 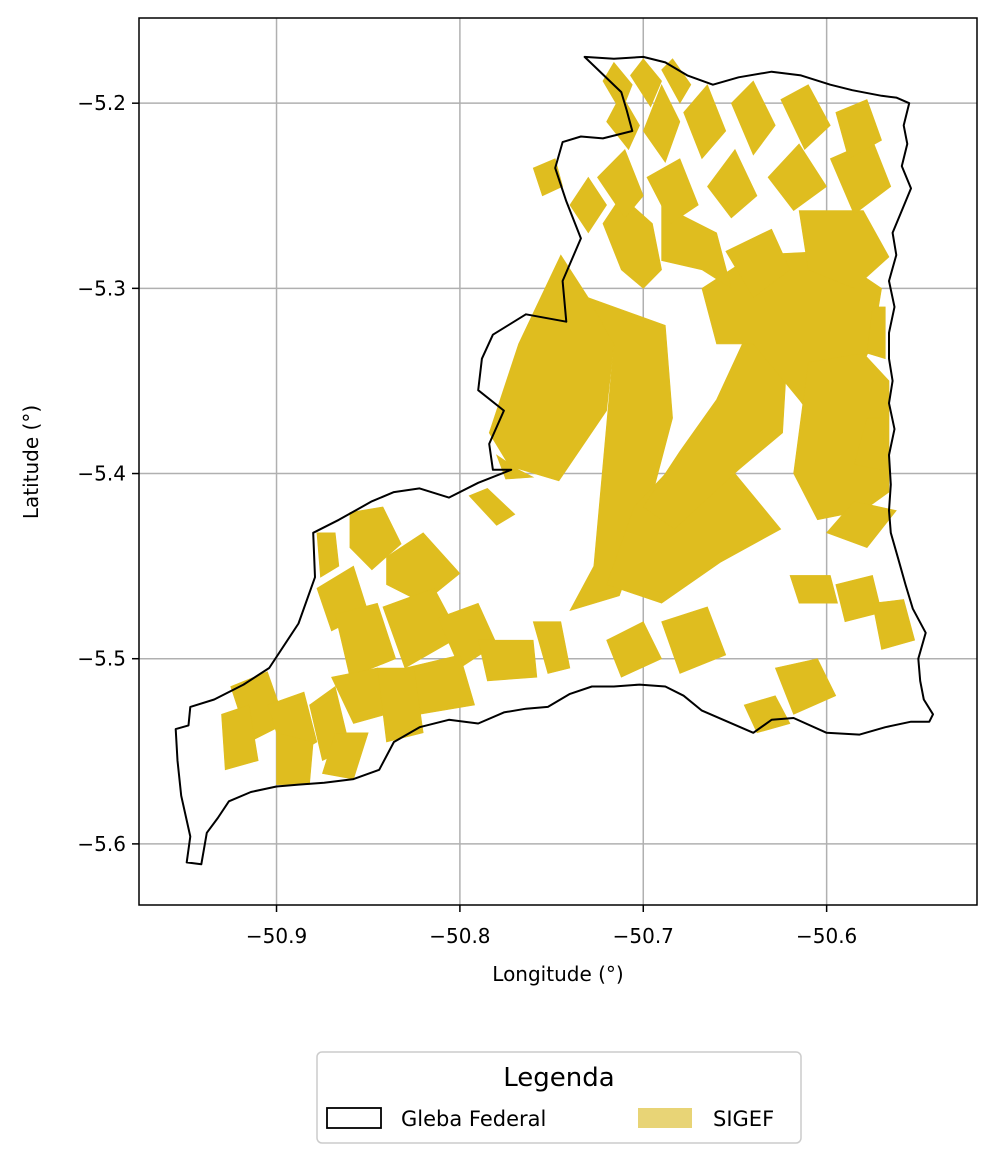 I want to click on x-tick-label: −50.9, so click(x=276, y=936).